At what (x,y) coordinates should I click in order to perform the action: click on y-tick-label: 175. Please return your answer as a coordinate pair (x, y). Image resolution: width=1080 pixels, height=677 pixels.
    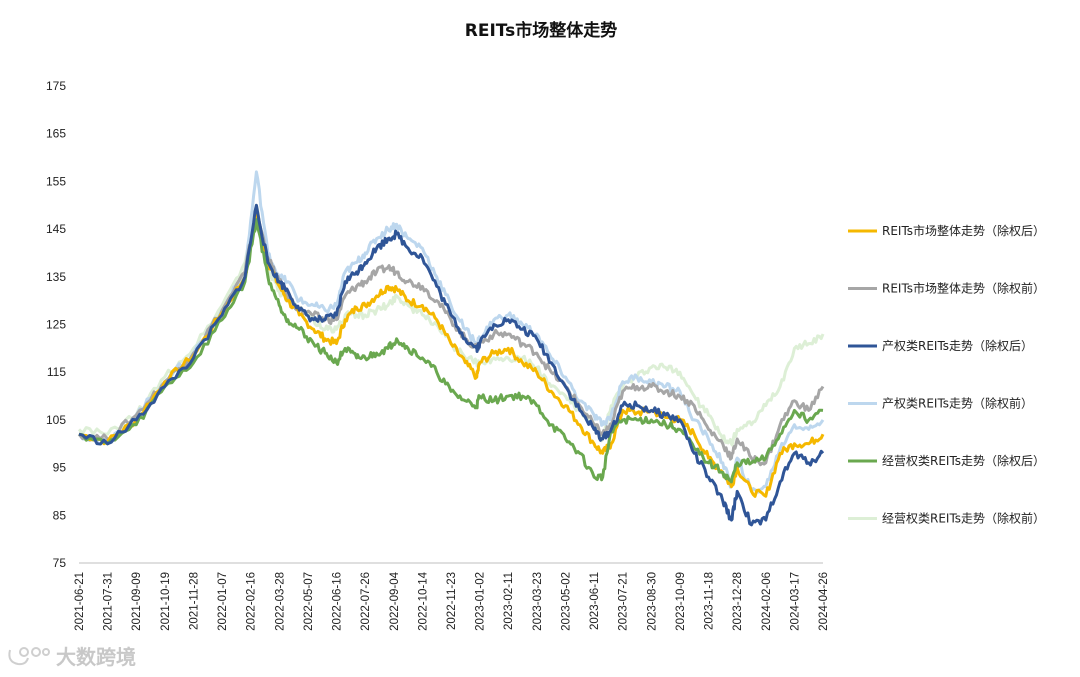
    Looking at the image, I should click on (56, 86).